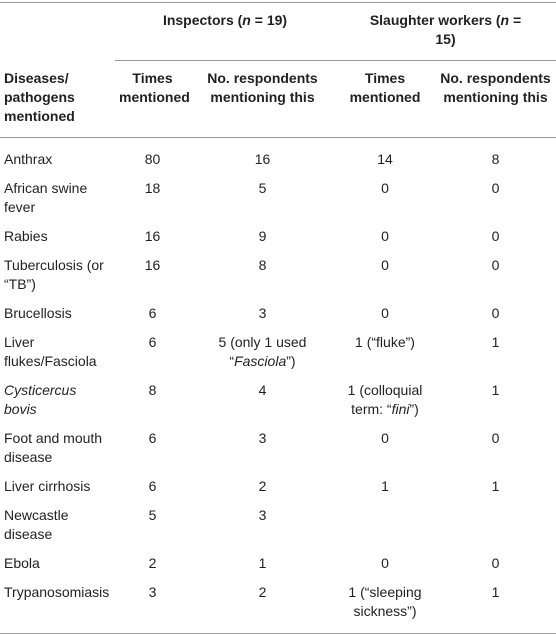 The width and height of the screenshot is (556, 634). I want to click on table-row: Ebola 2 1 0 0, so click(278, 562).